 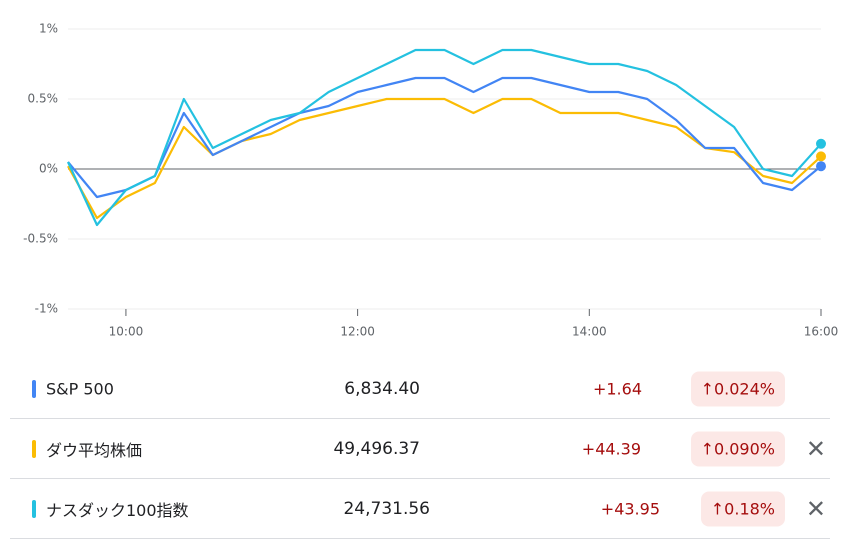 I want to click on percent: 0.18%, so click(x=749, y=509).